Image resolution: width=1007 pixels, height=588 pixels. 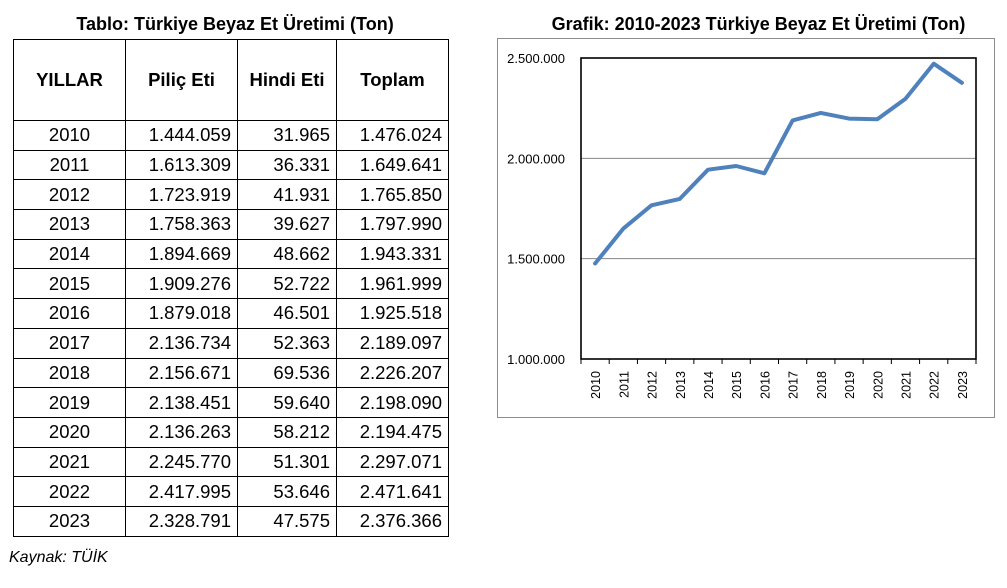 What do you see at coordinates (794, 385) in the screenshot?
I see `x-tick-label: 2017` at bounding box center [794, 385].